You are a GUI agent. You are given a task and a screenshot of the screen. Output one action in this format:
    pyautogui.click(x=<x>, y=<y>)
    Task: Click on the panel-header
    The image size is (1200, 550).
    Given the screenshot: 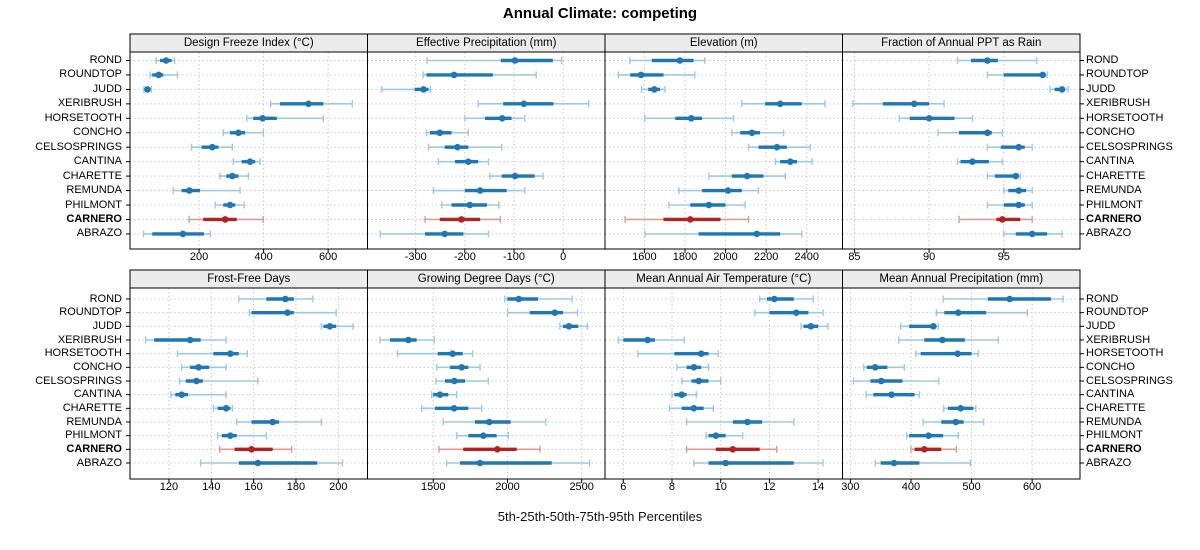 What is the action you would take?
    pyautogui.click(x=961, y=279)
    